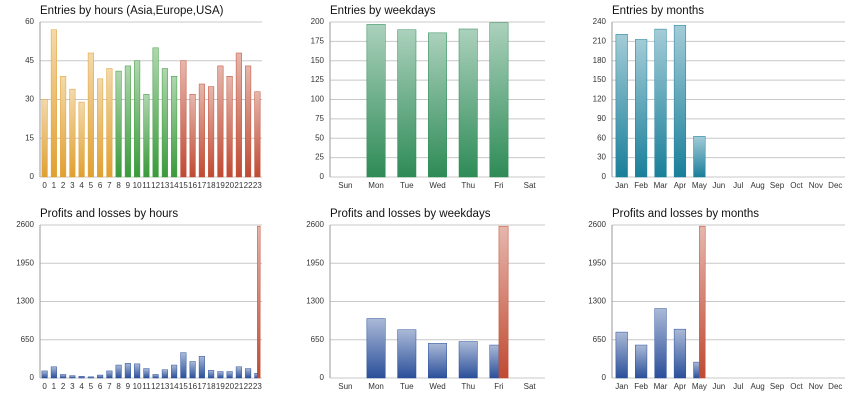  What do you see at coordinates (132, 11) in the screenshot?
I see `chart-title: Entries by hours (Asia,Europe,USA)` at bounding box center [132, 11].